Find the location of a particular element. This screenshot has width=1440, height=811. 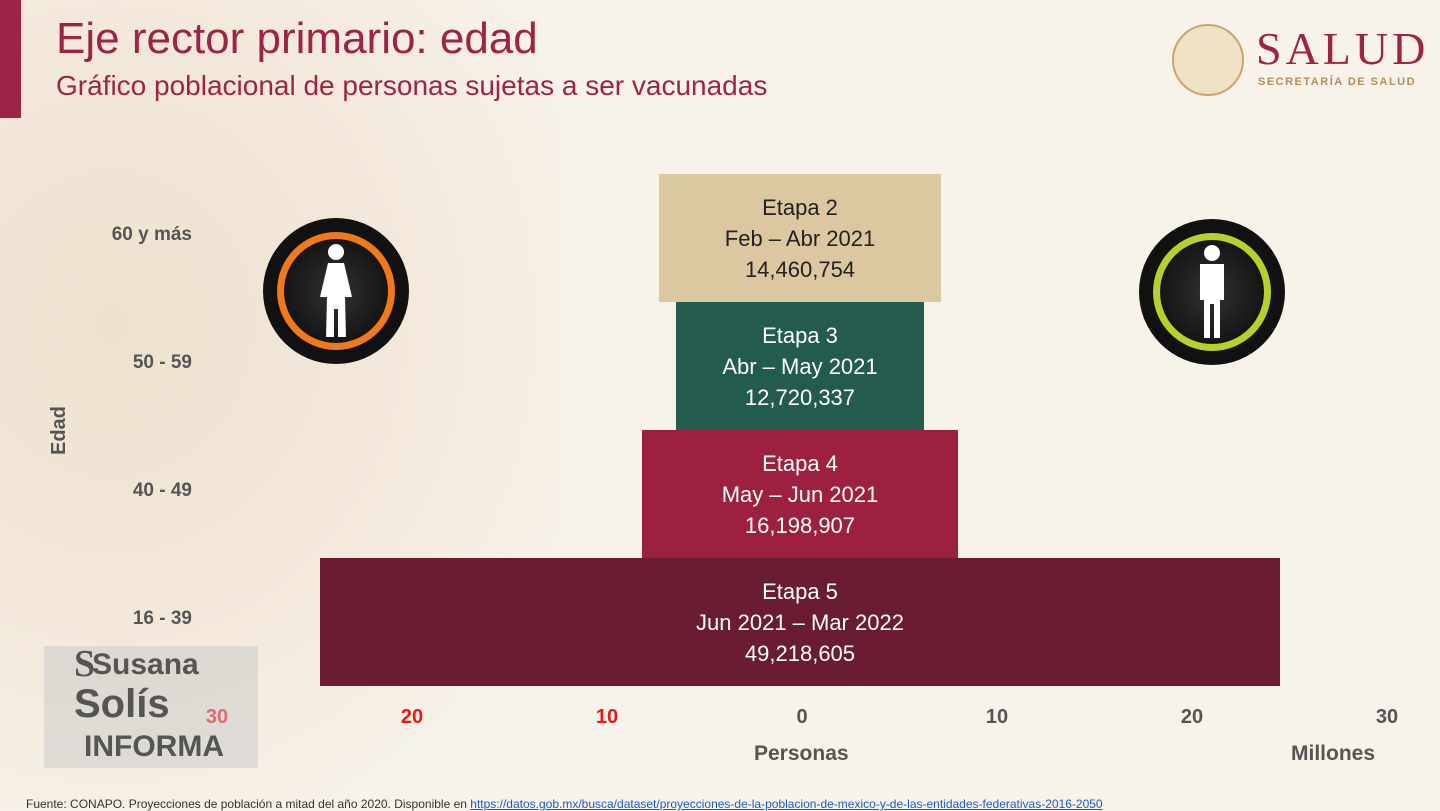

female-icon is located at coordinates (336, 290).